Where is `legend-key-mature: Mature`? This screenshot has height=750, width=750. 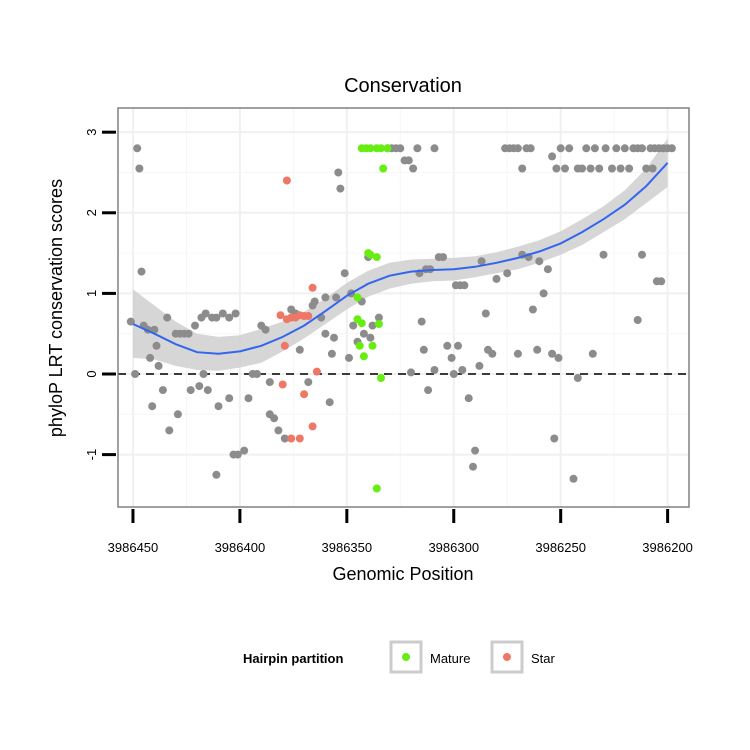 legend-key-mature: Mature is located at coordinates (429, 657).